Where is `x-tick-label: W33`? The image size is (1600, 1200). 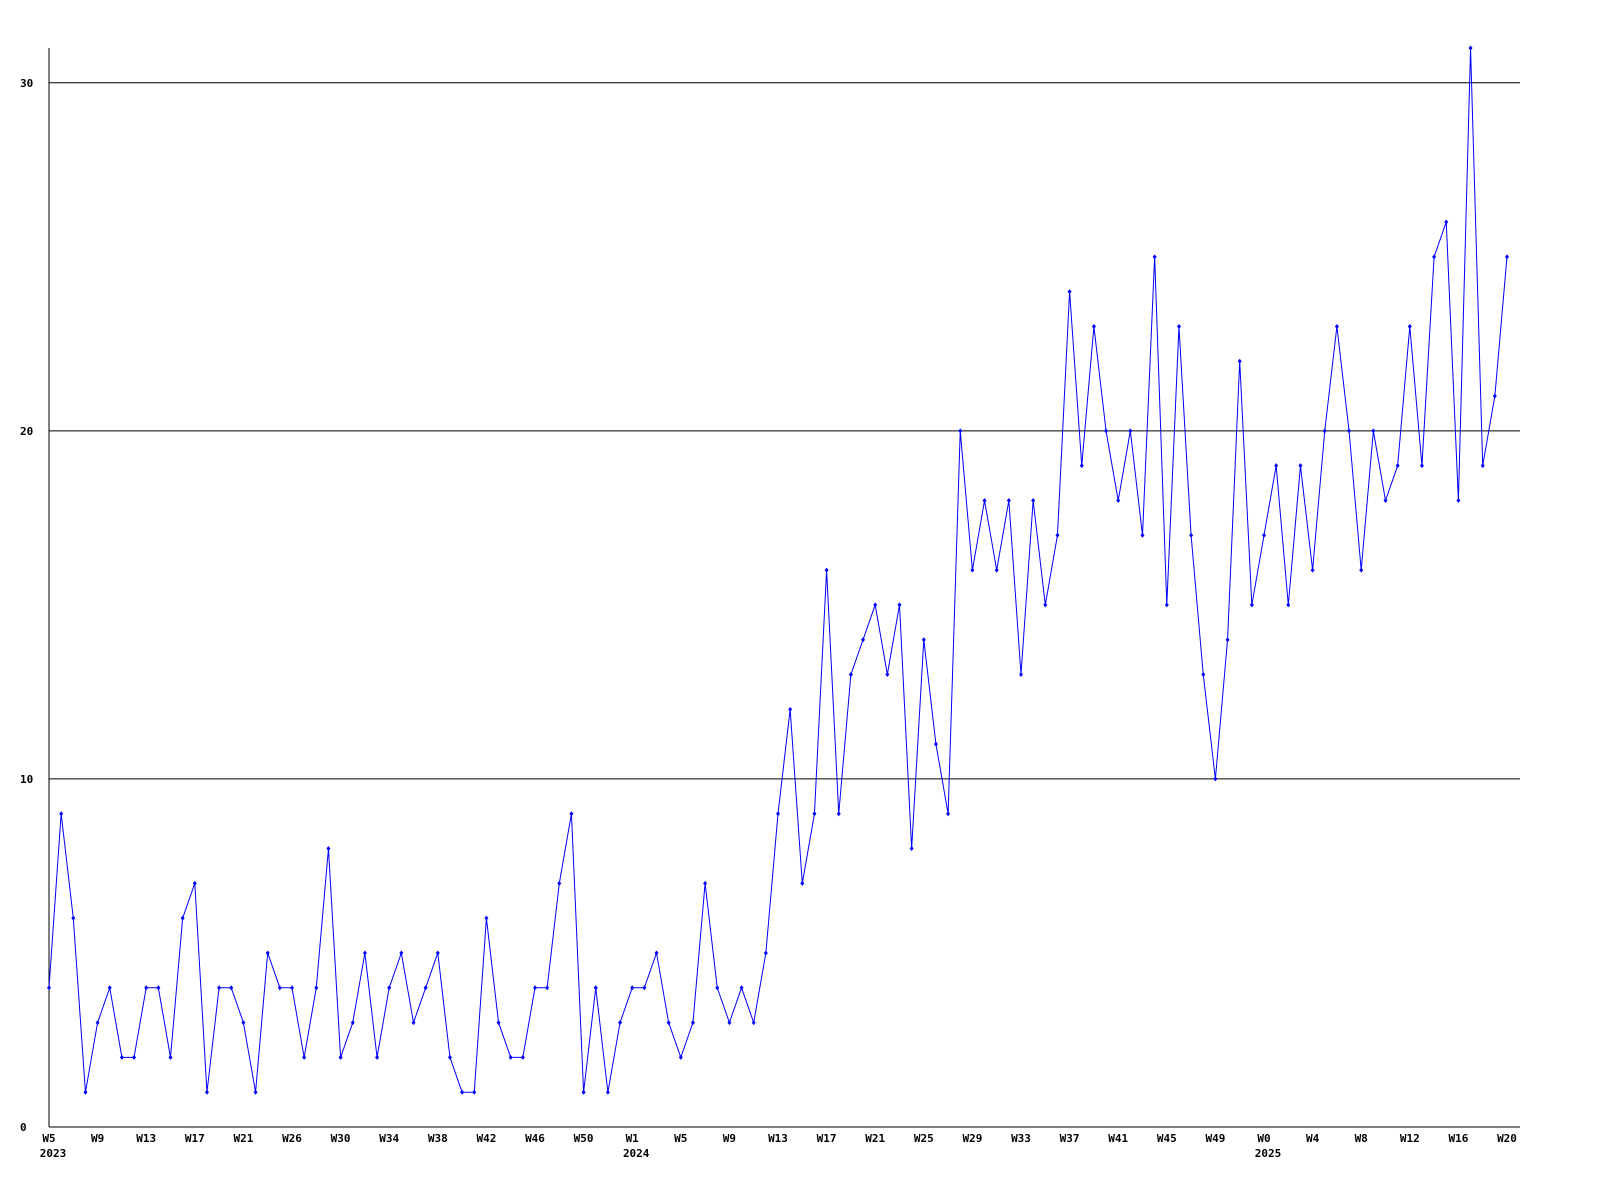
x-tick-label: W33 is located at coordinates (1021, 1138).